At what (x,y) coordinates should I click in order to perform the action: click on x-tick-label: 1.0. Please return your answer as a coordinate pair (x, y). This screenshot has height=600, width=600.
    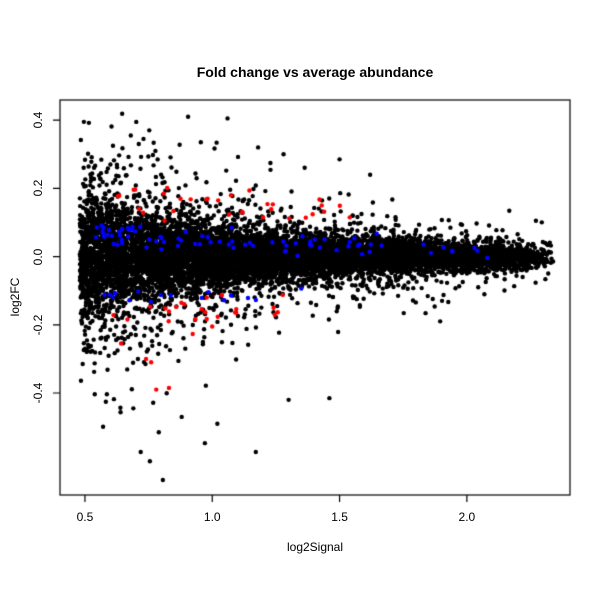
    Looking at the image, I should click on (212, 517).